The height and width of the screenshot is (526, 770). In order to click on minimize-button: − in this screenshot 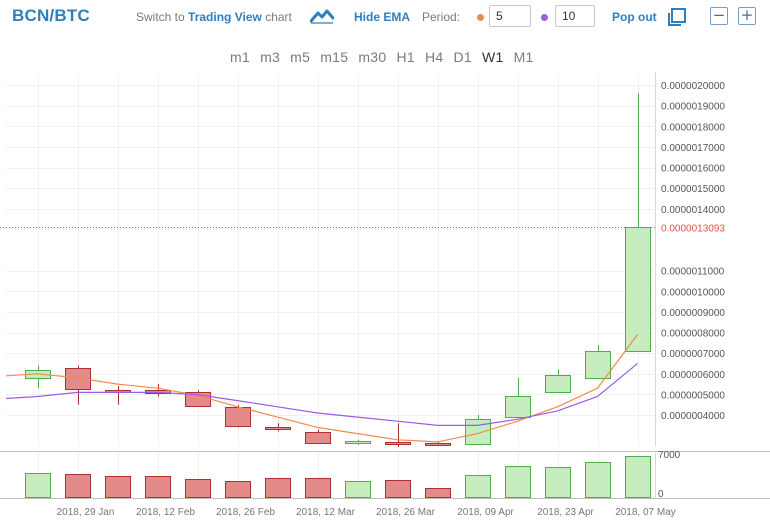, I will do `click(719, 16)`.